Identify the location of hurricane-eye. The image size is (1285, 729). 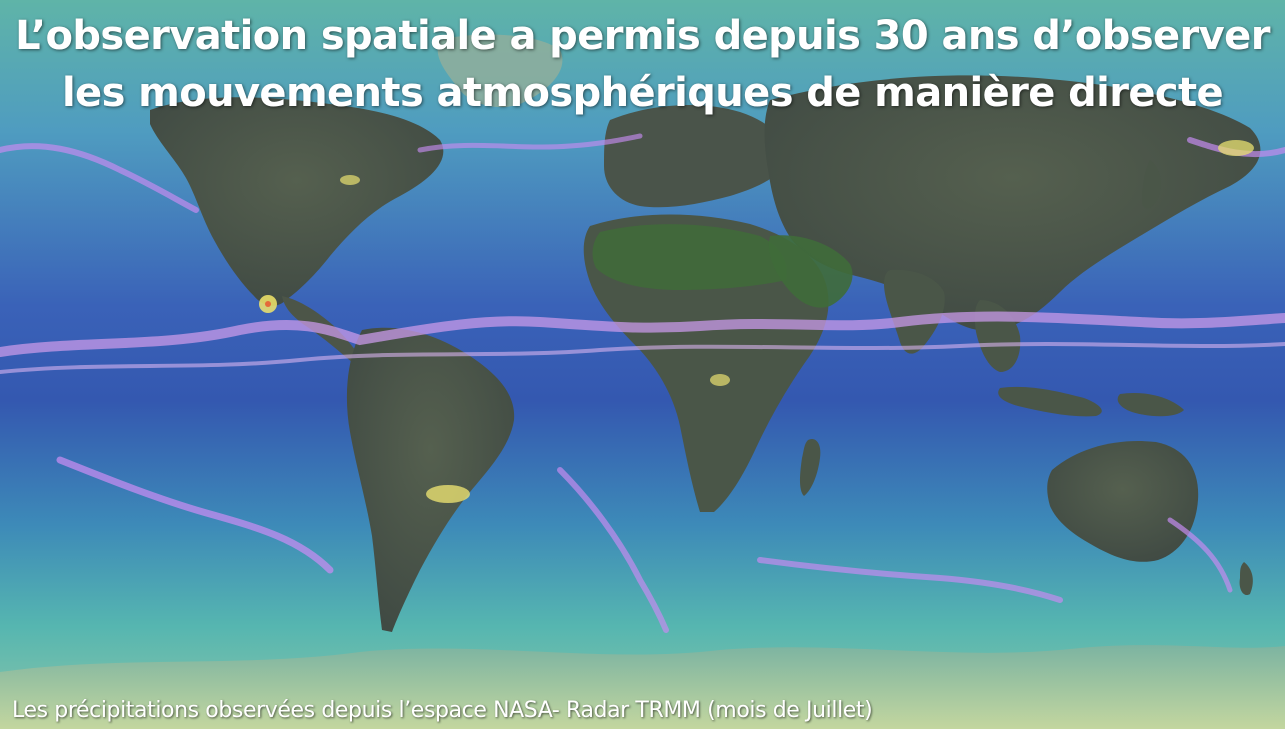
(268, 304).